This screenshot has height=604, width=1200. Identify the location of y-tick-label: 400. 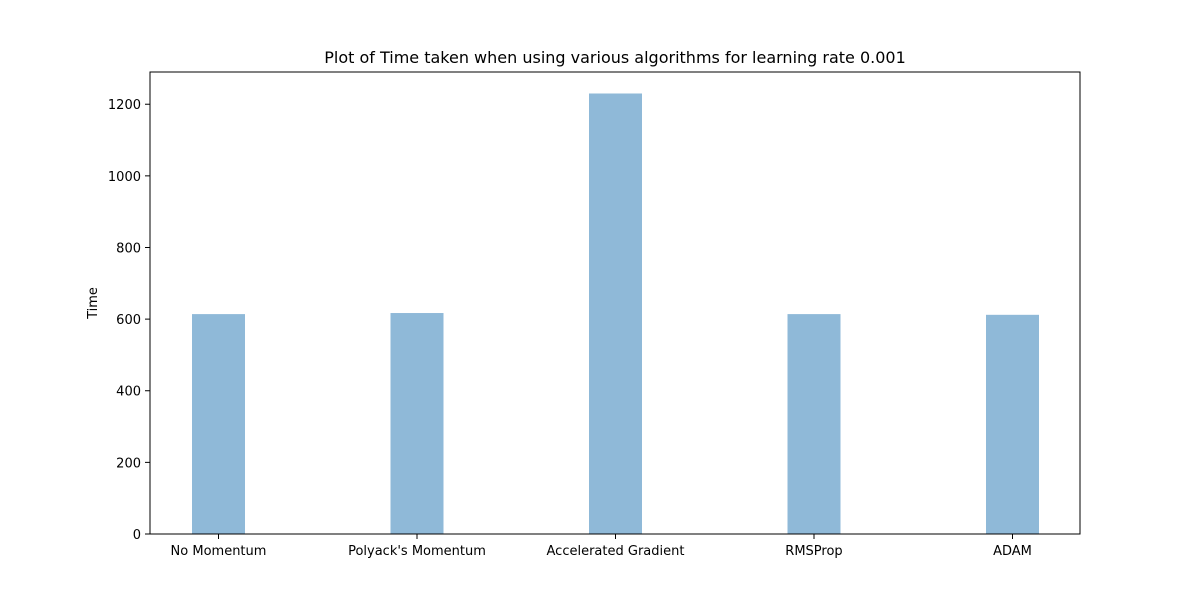
(128, 392).